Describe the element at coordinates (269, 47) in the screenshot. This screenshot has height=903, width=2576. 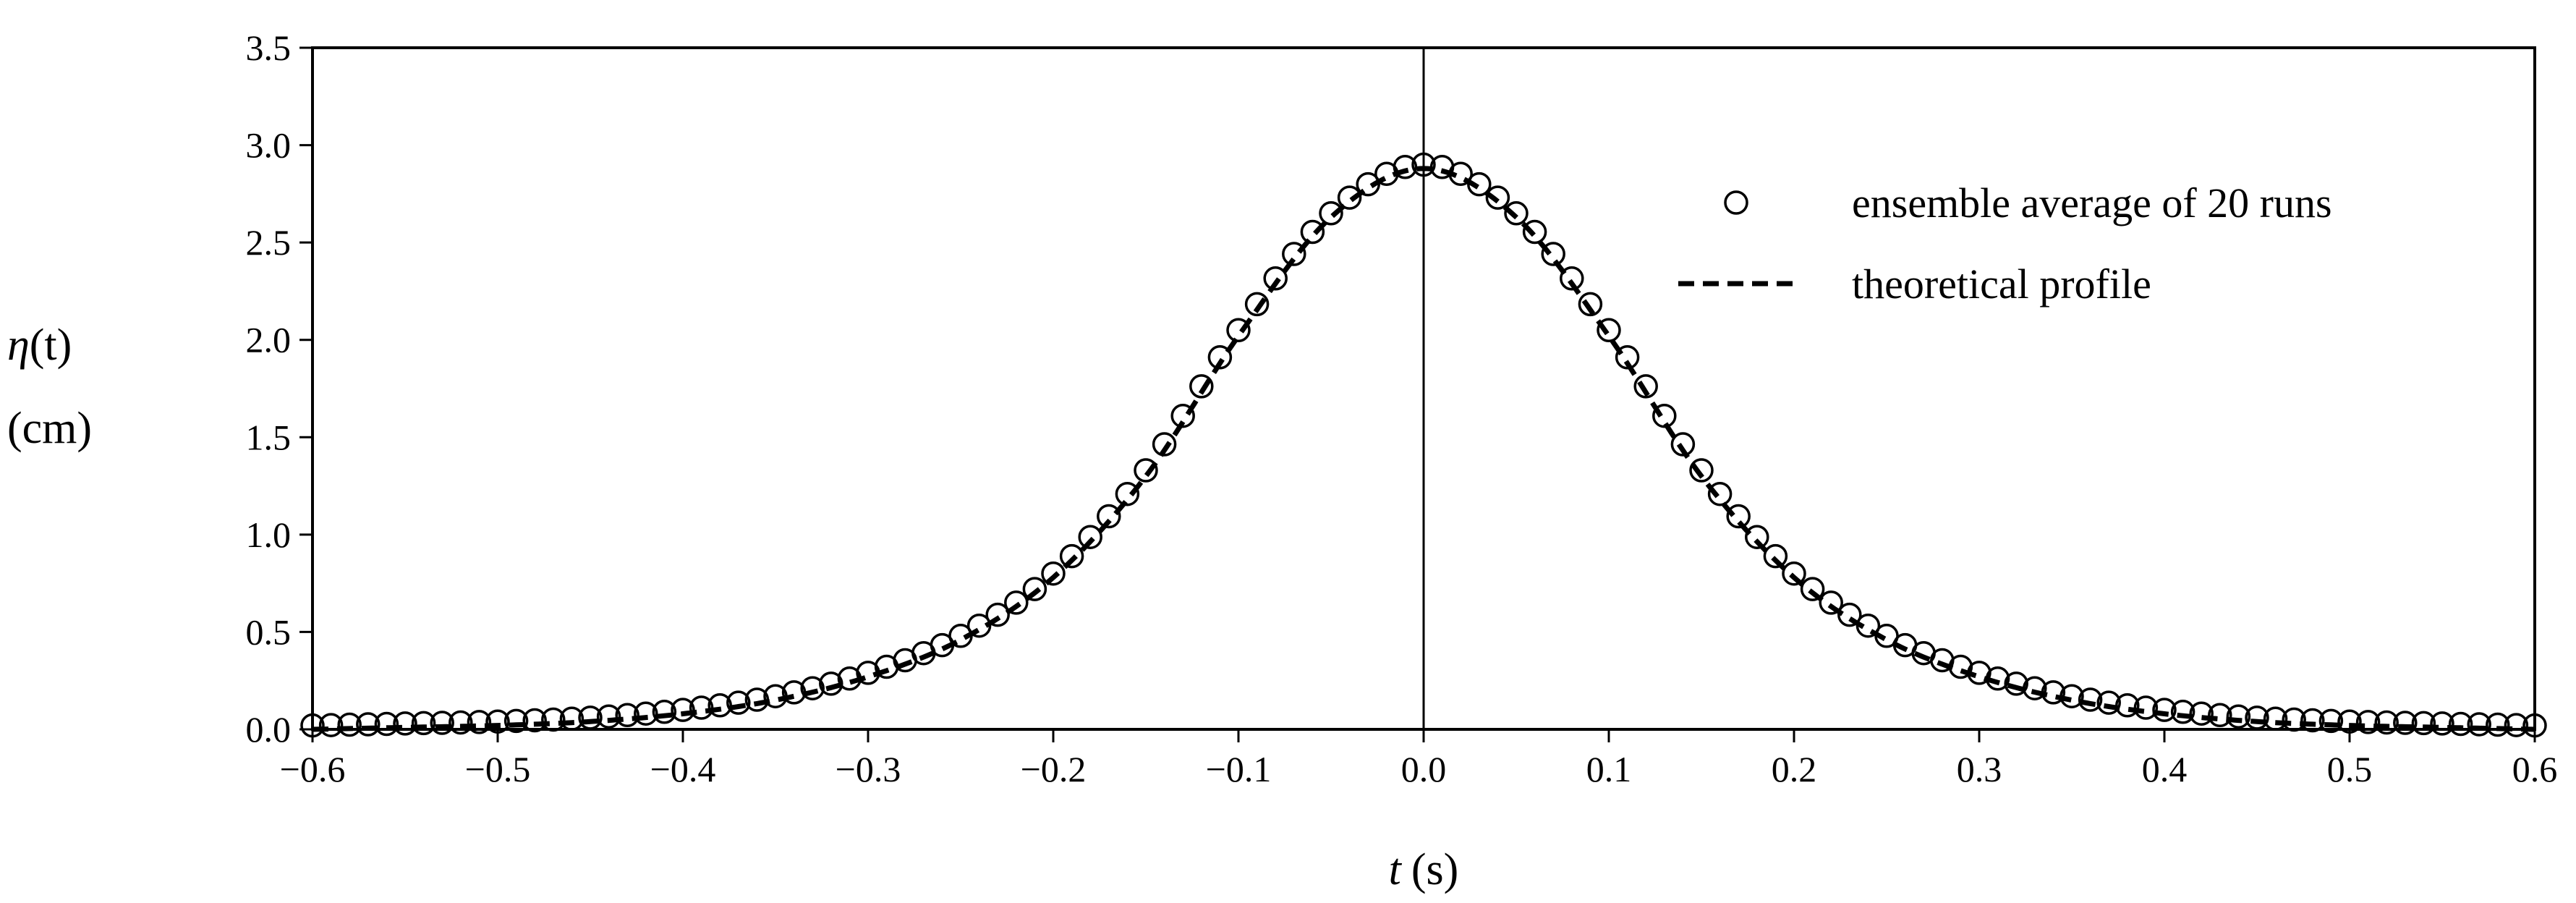
I see `y-tick-label: 3.5` at that location.